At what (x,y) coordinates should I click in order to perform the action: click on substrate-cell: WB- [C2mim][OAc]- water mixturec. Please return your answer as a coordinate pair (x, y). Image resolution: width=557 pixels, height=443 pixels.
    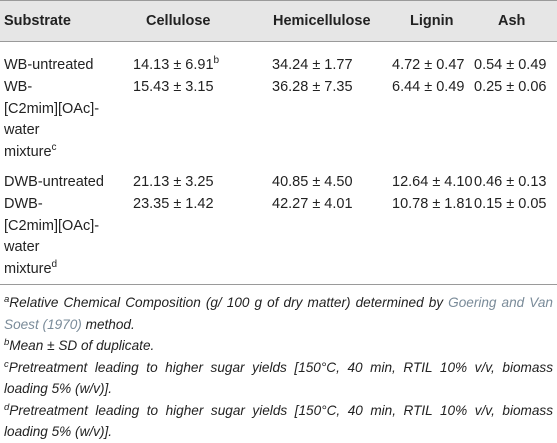
    Looking at the image, I should click on (51, 120).